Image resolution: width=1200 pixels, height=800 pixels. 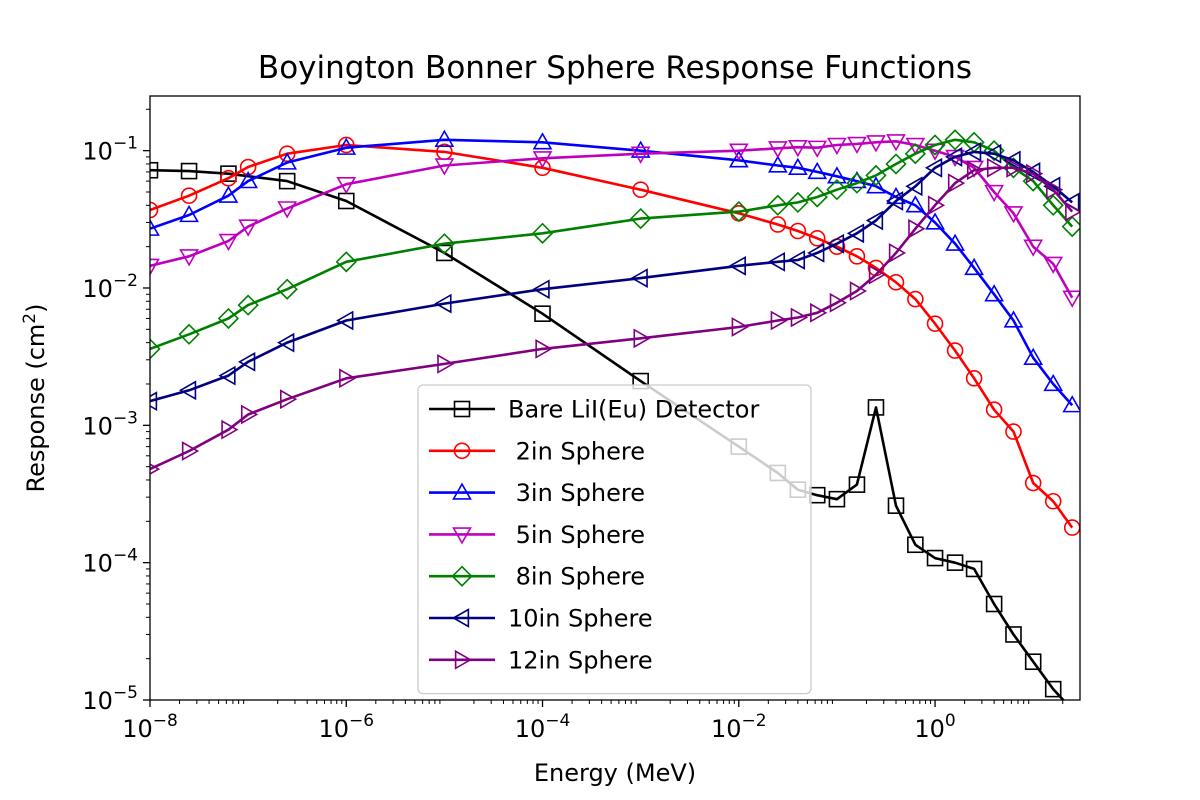 I want to click on legend-box, so click(x=614, y=539).